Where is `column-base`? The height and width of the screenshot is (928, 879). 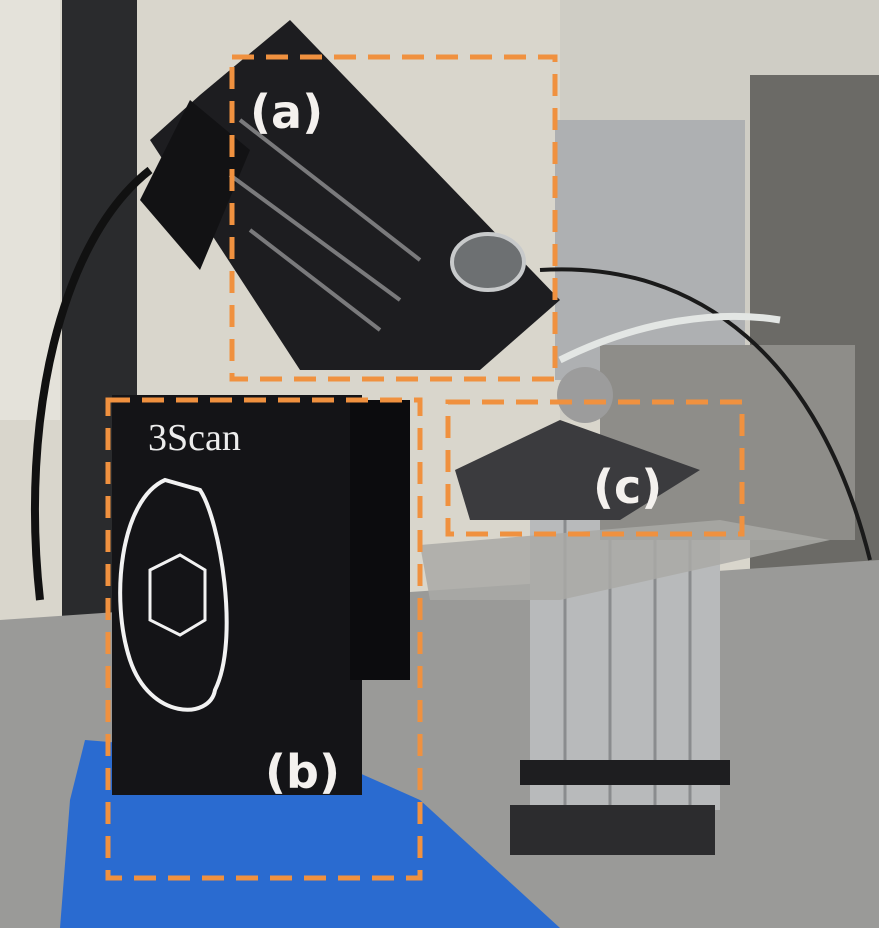 column-base is located at coordinates (612, 830).